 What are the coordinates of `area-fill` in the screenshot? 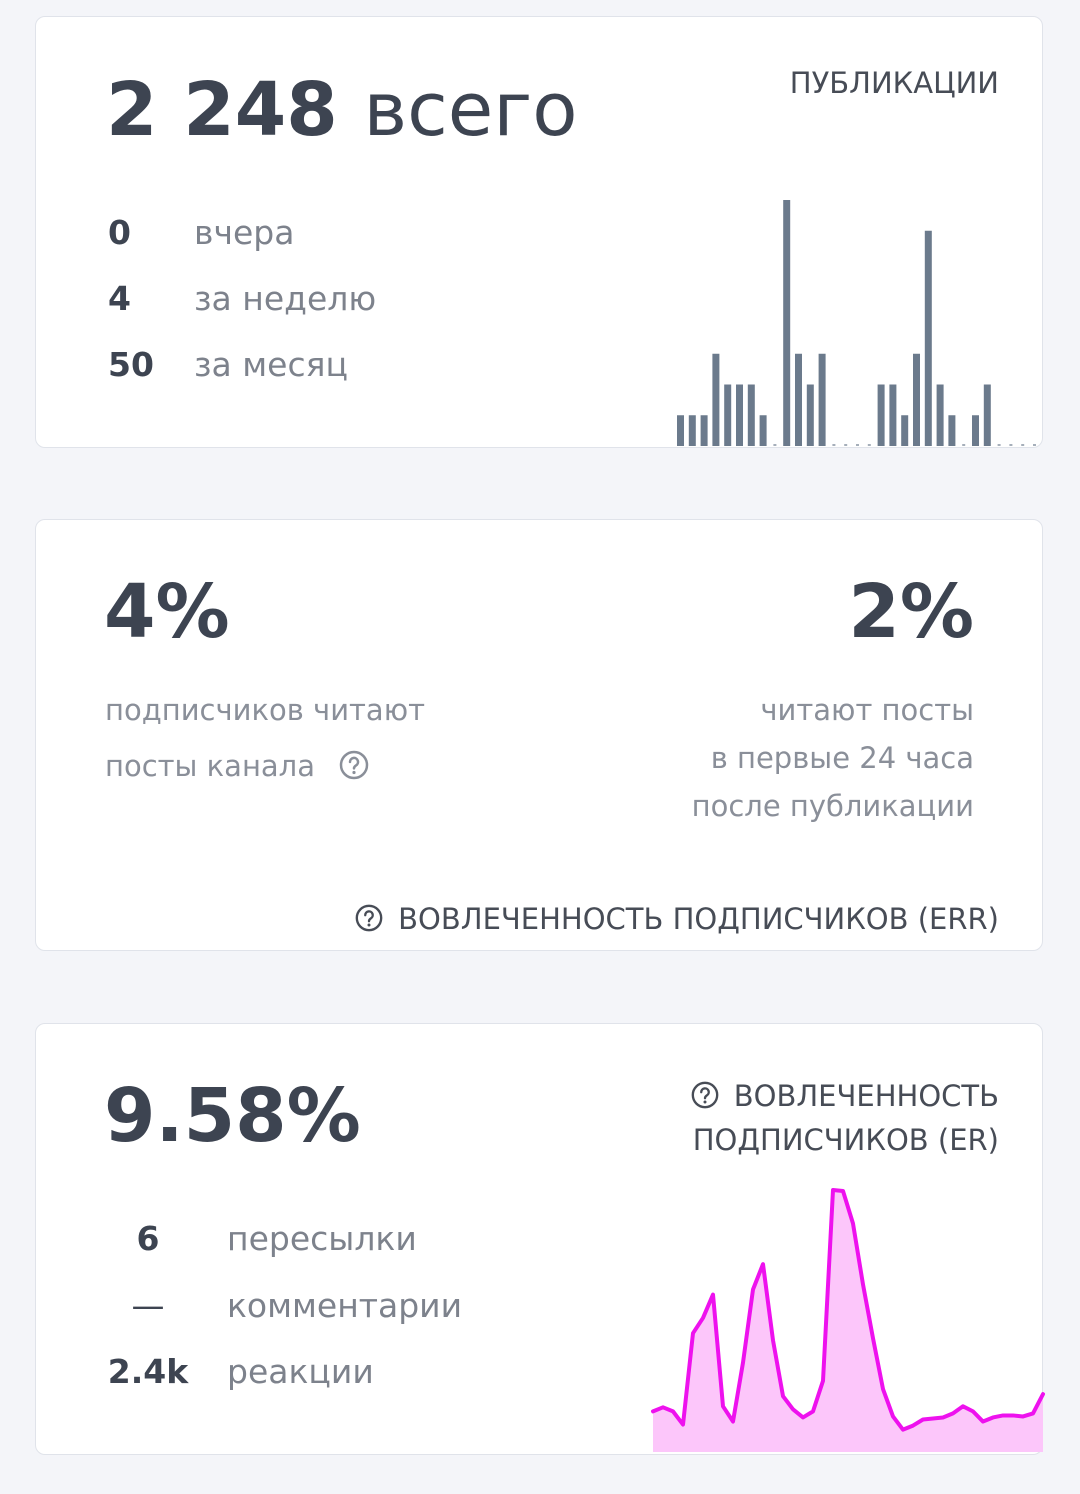 It's located at (848, 1321).